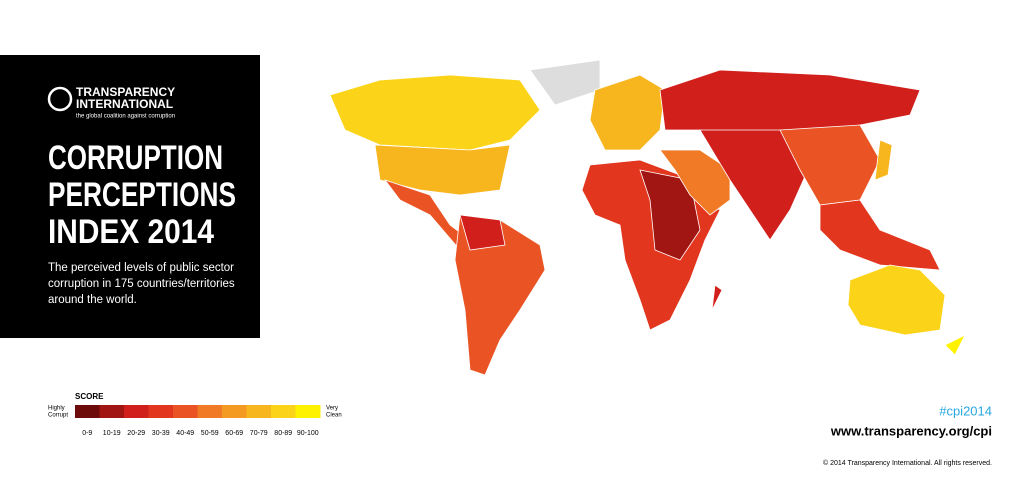 The height and width of the screenshot is (487, 1024). I want to click on legend-low: Highly, so click(56, 409).